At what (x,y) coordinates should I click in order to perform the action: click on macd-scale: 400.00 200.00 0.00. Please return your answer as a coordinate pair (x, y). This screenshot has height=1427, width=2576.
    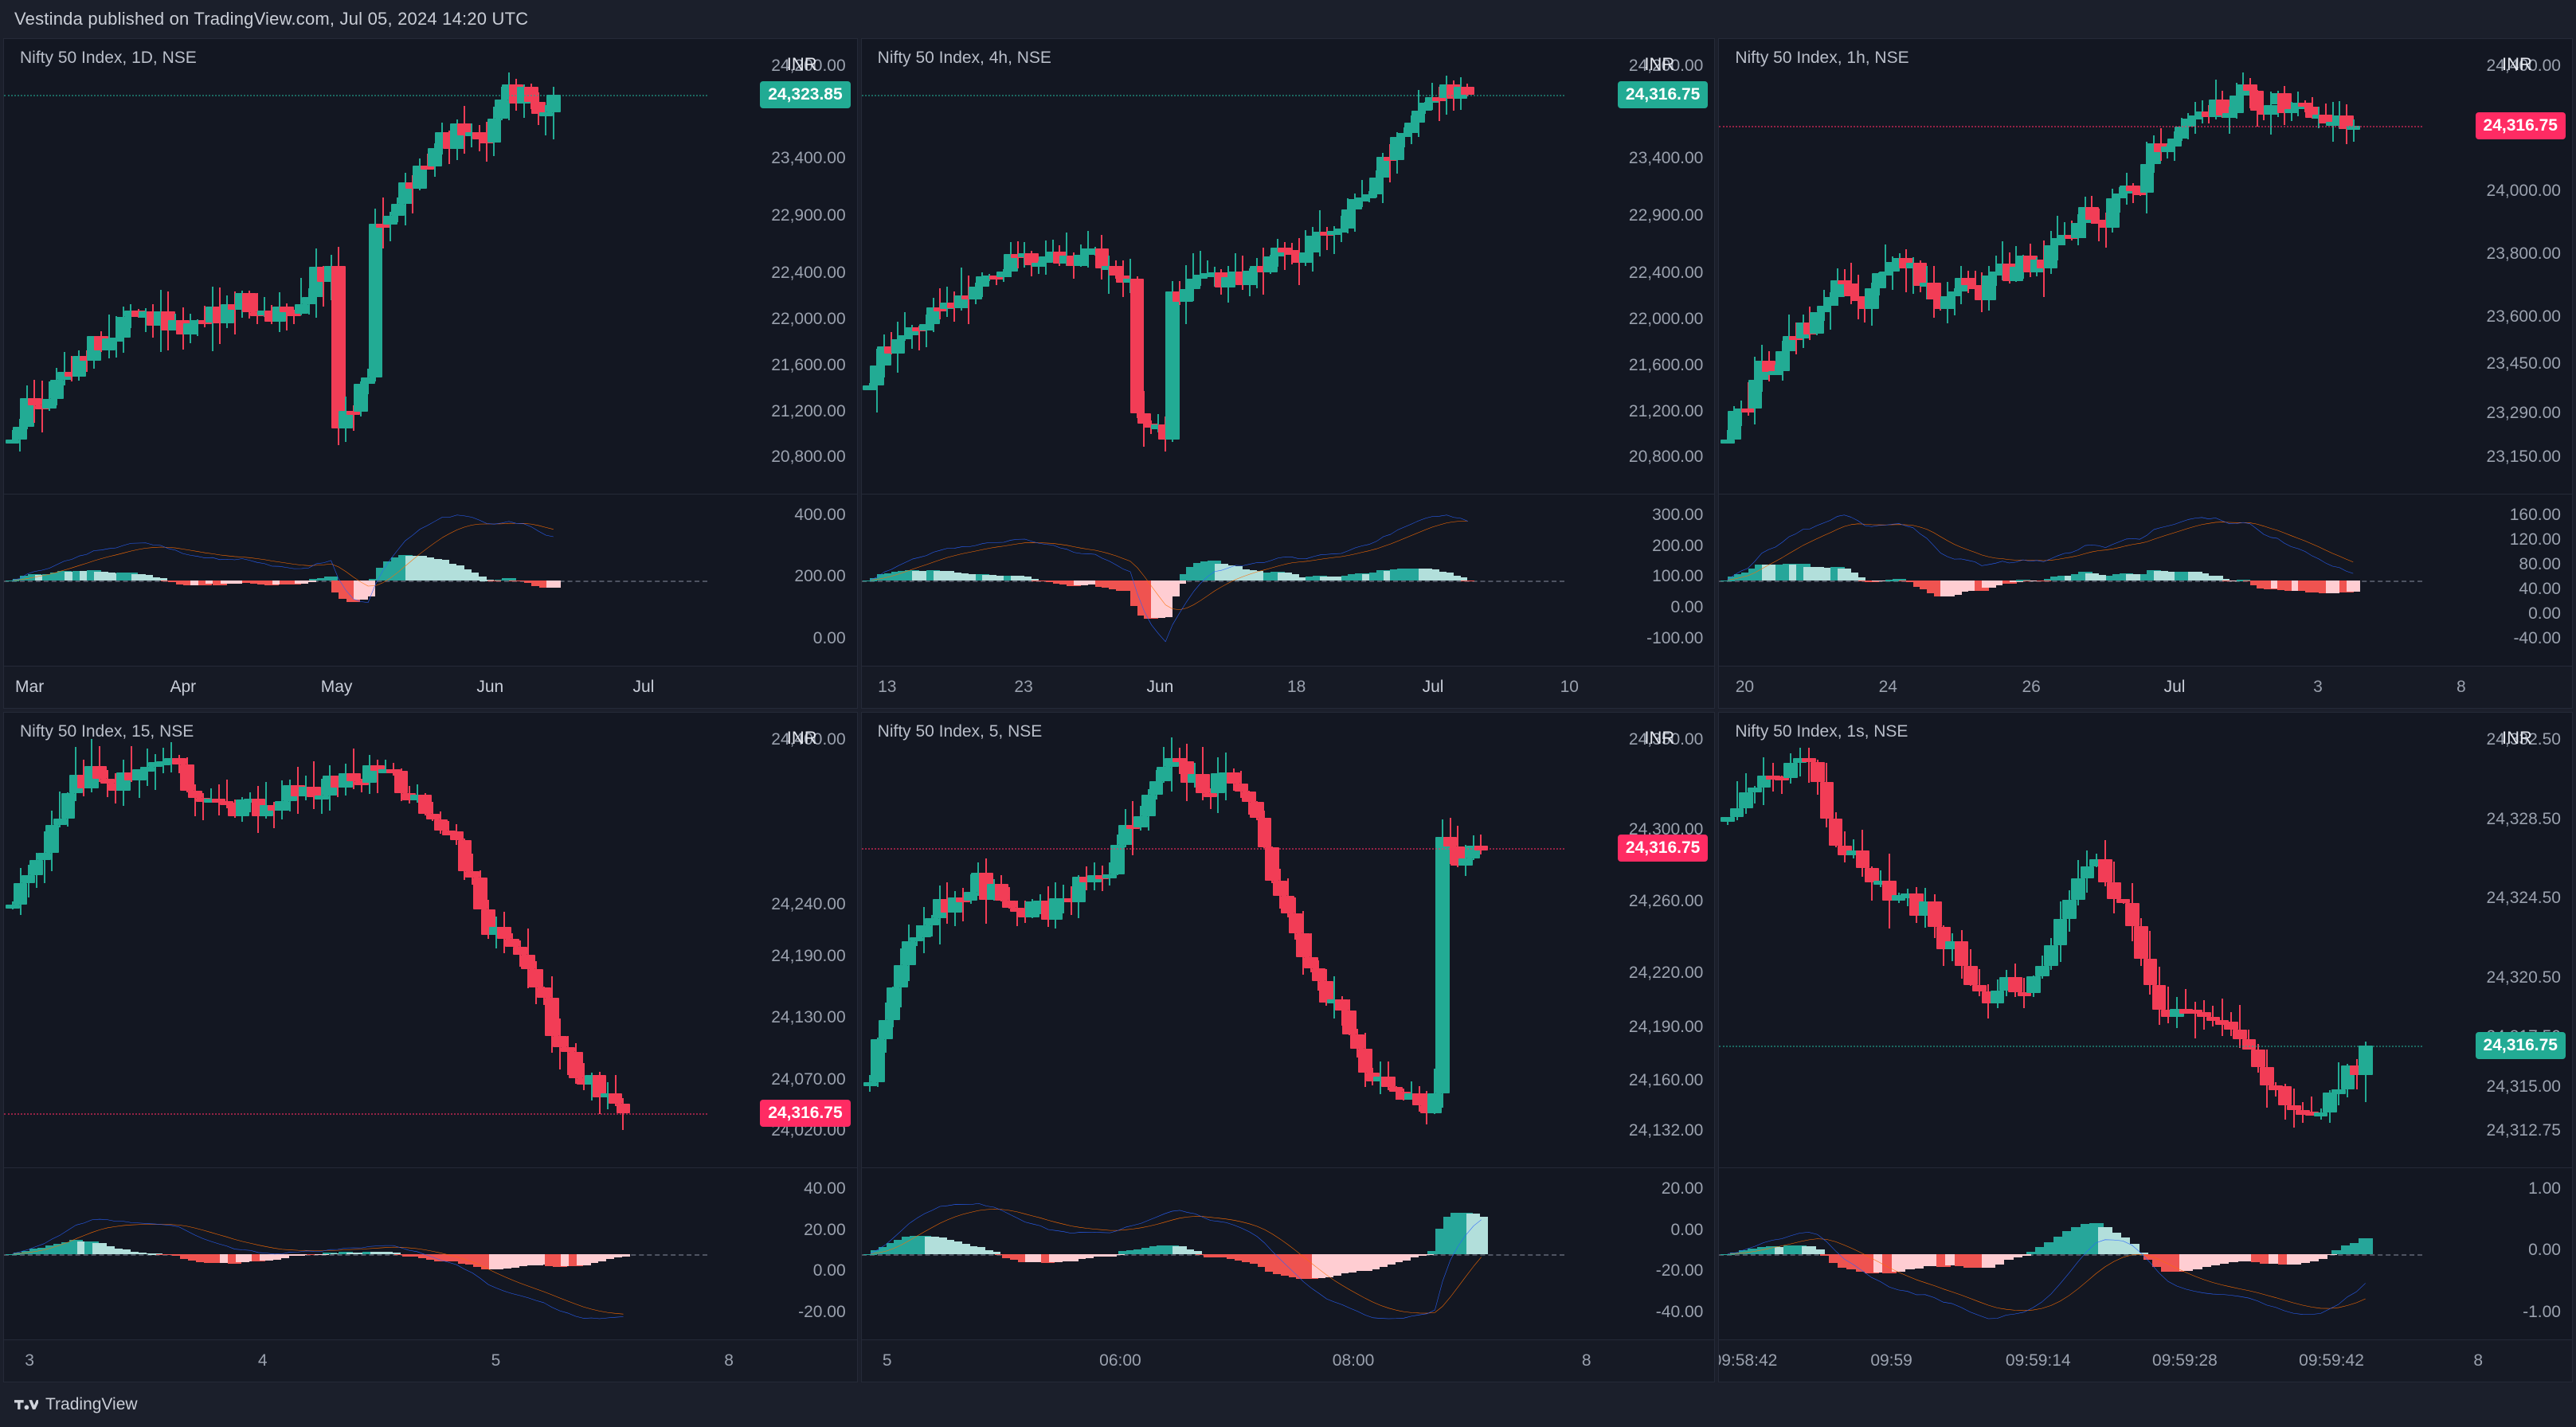
    Looking at the image, I should click on (782, 580).